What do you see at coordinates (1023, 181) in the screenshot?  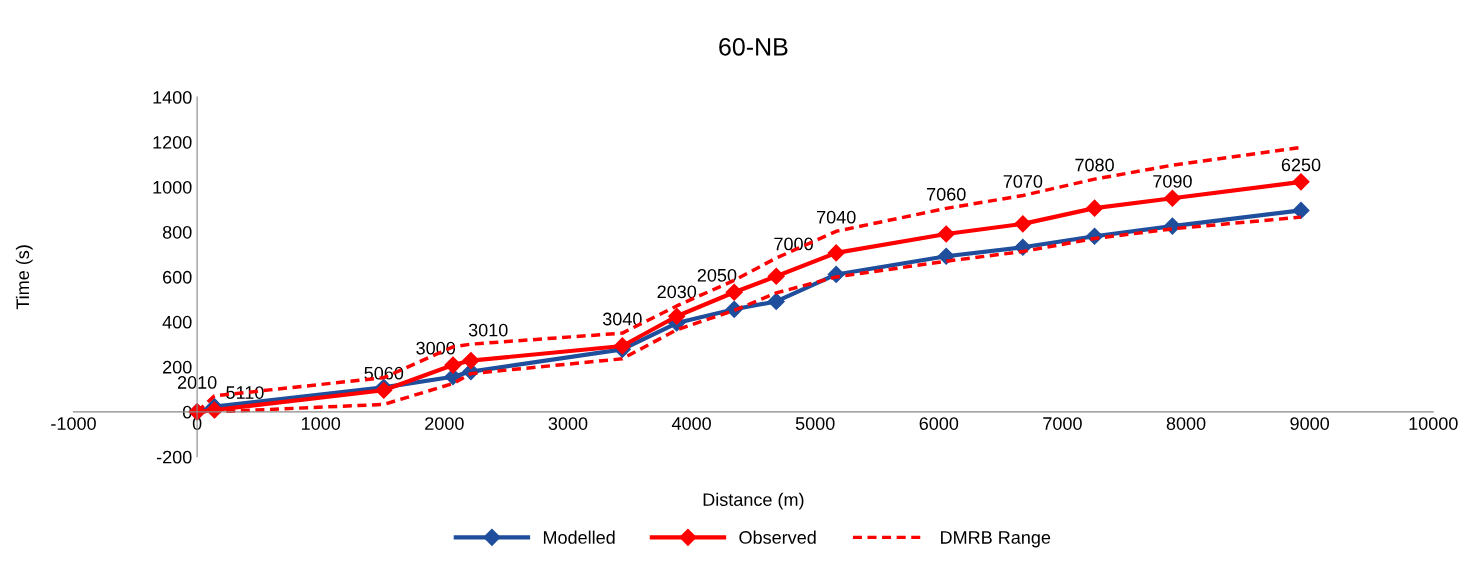 I see `annotation: 7070` at bounding box center [1023, 181].